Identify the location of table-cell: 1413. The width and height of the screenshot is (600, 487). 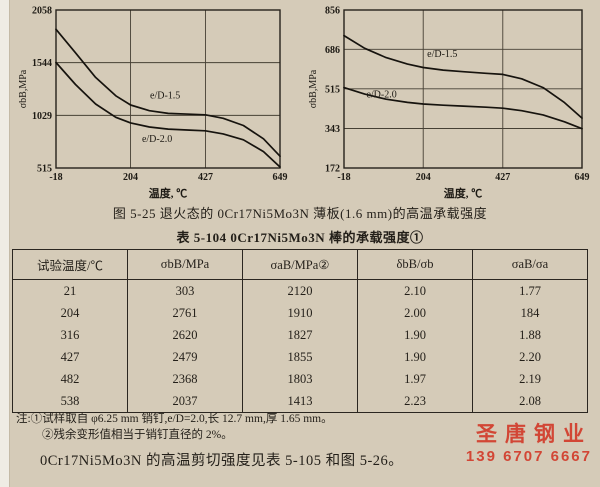
(300, 401).